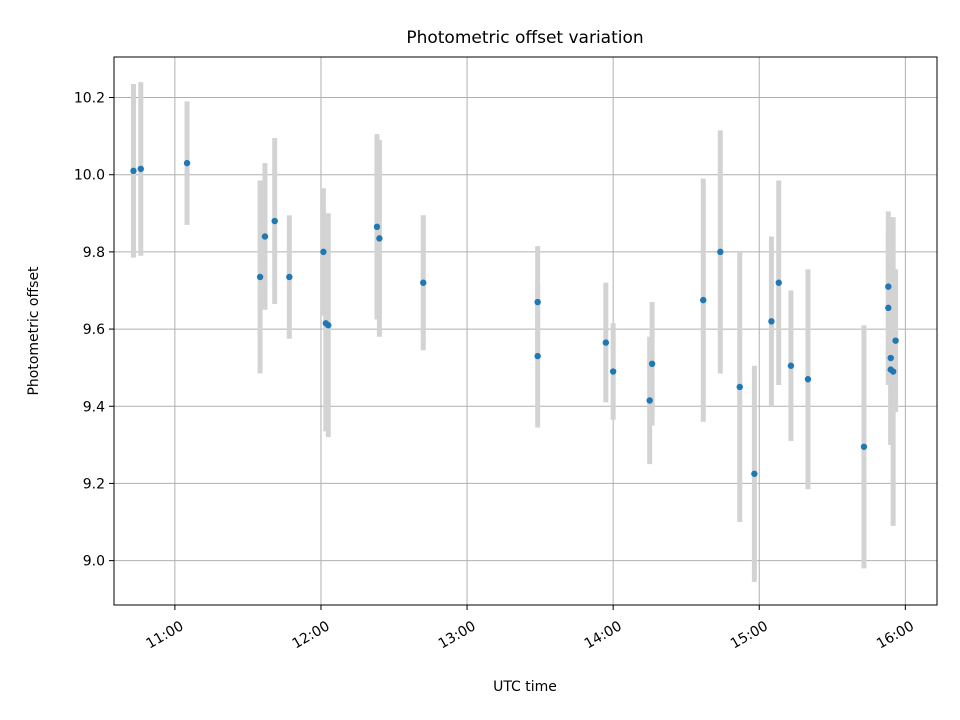  I want to click on y-axis: 9.0 9.2 9.4 9.6 9.8 10.0 10.2, so click(94, 330).